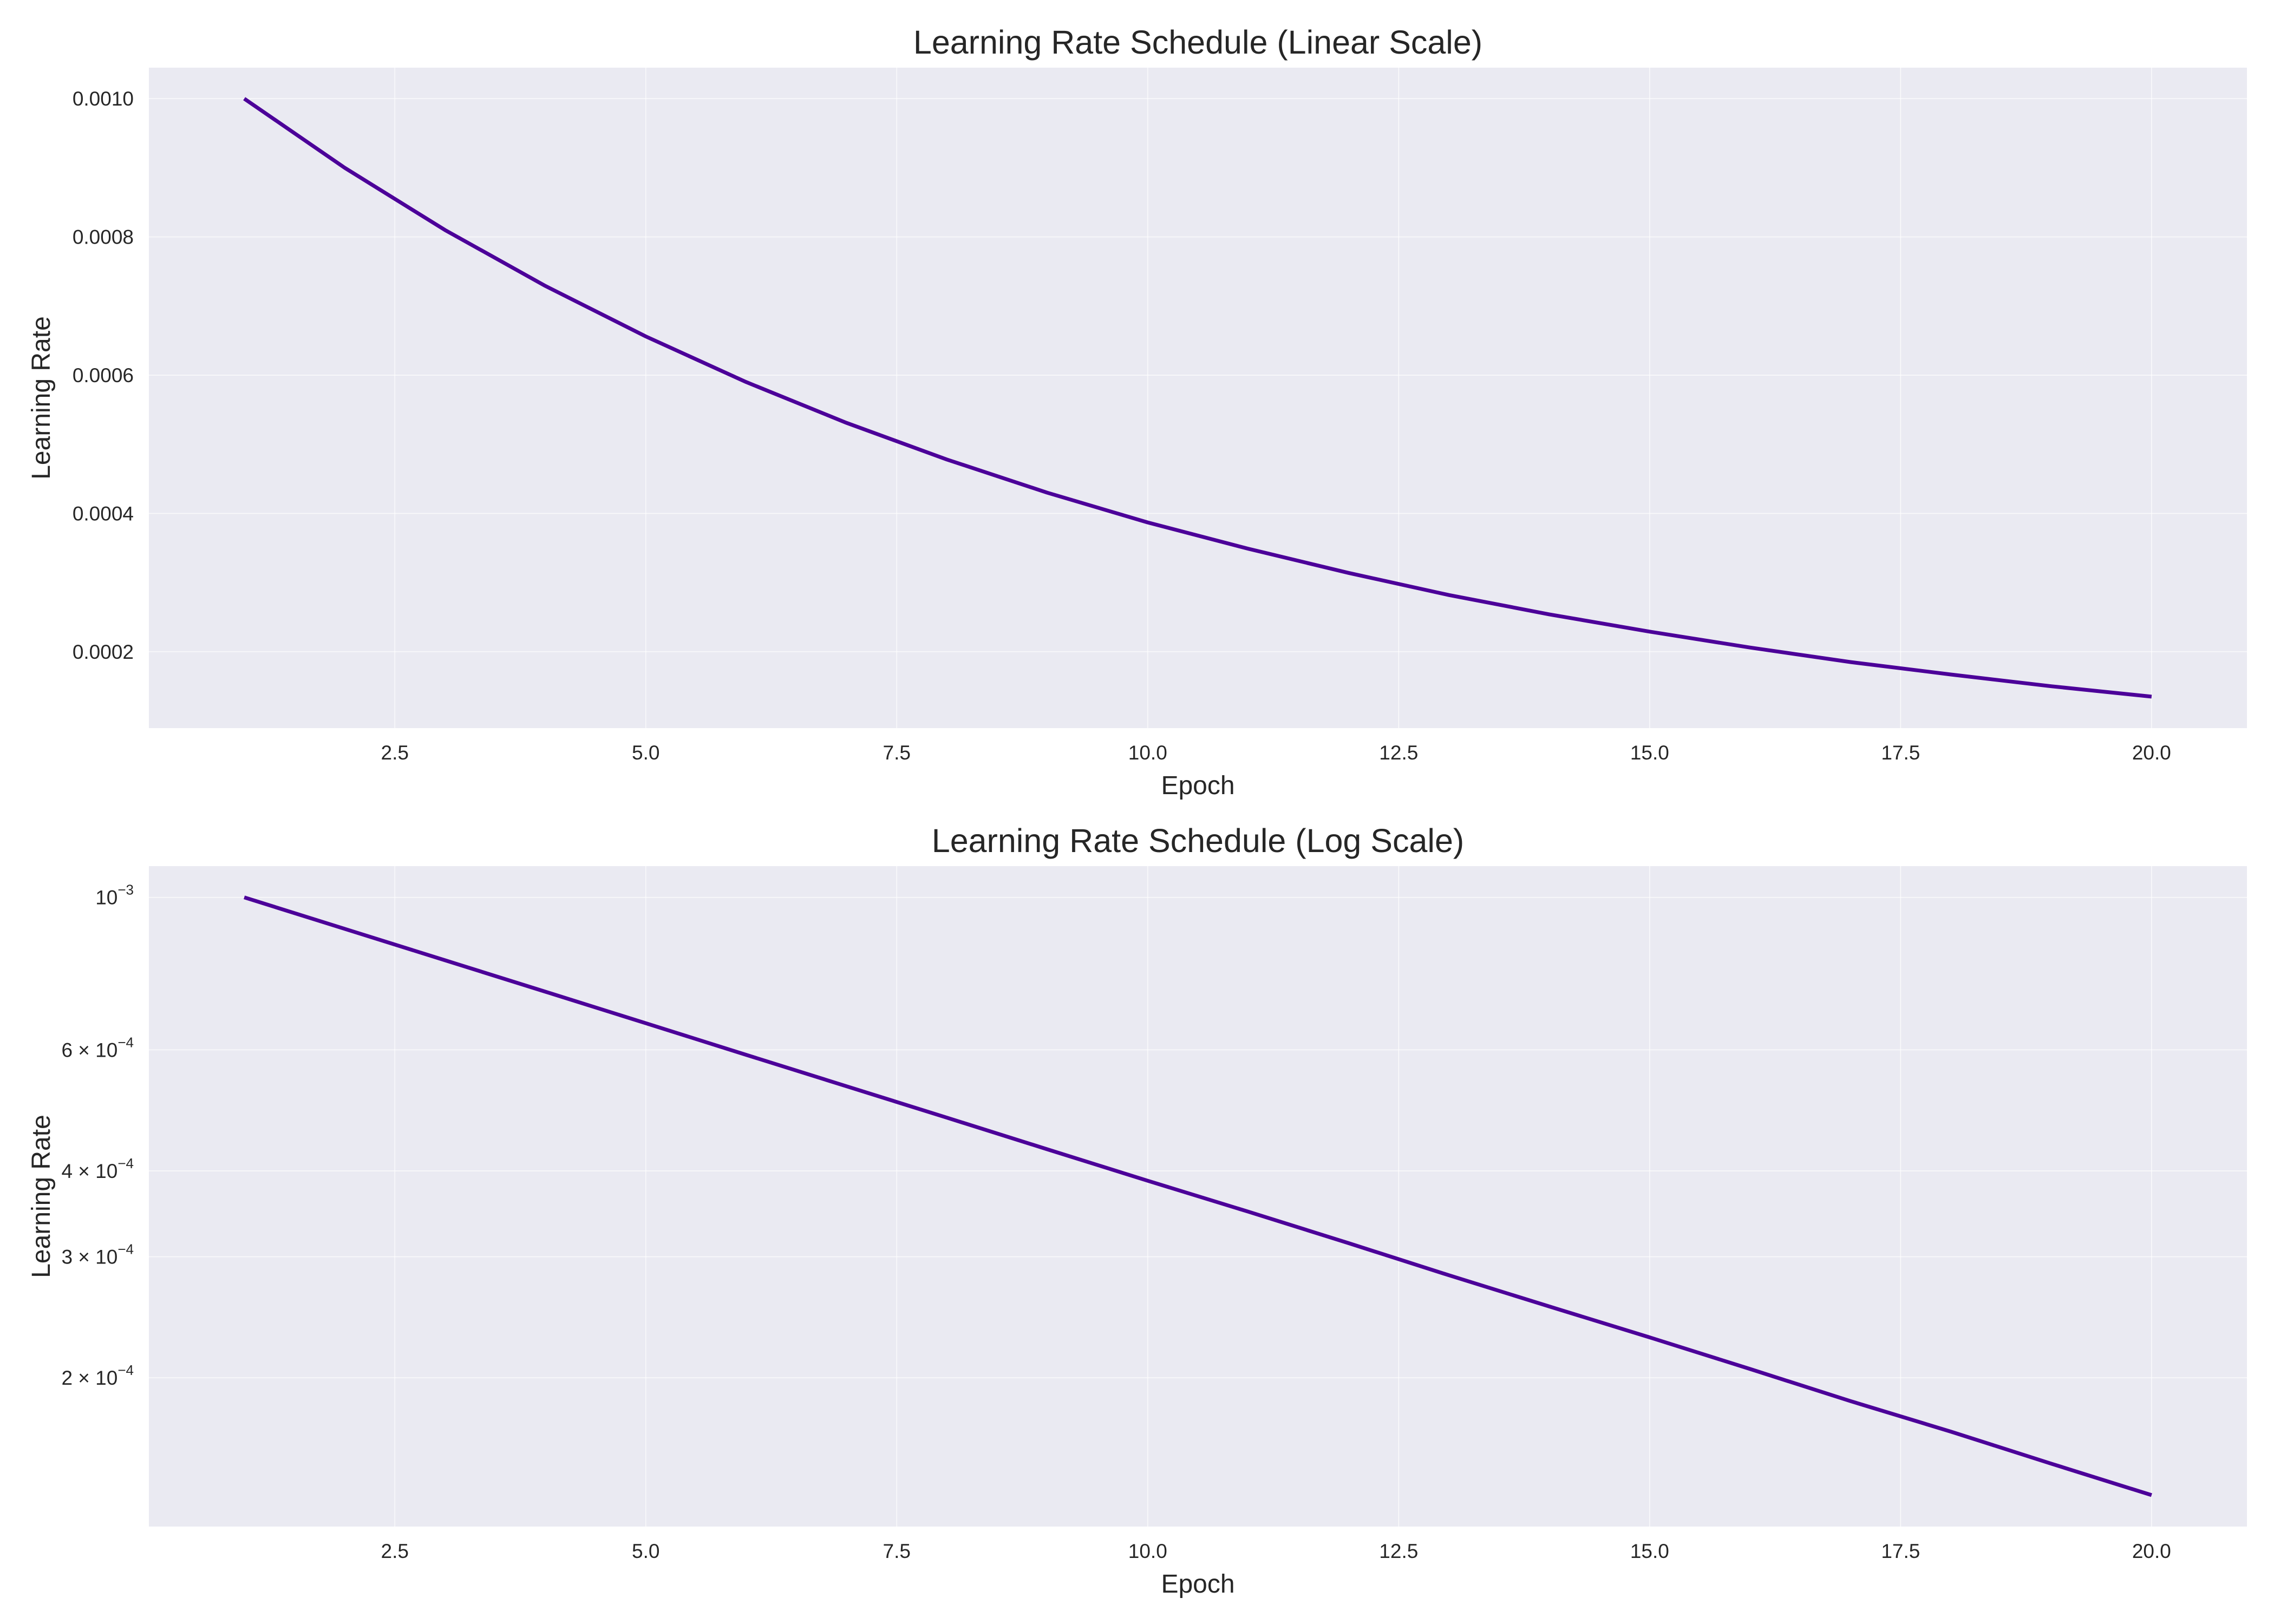  Describe the element at coordinates (98, 1047) in the screenshot. I see `y-tick-label: 6 × 10⁻⁴` at that location.